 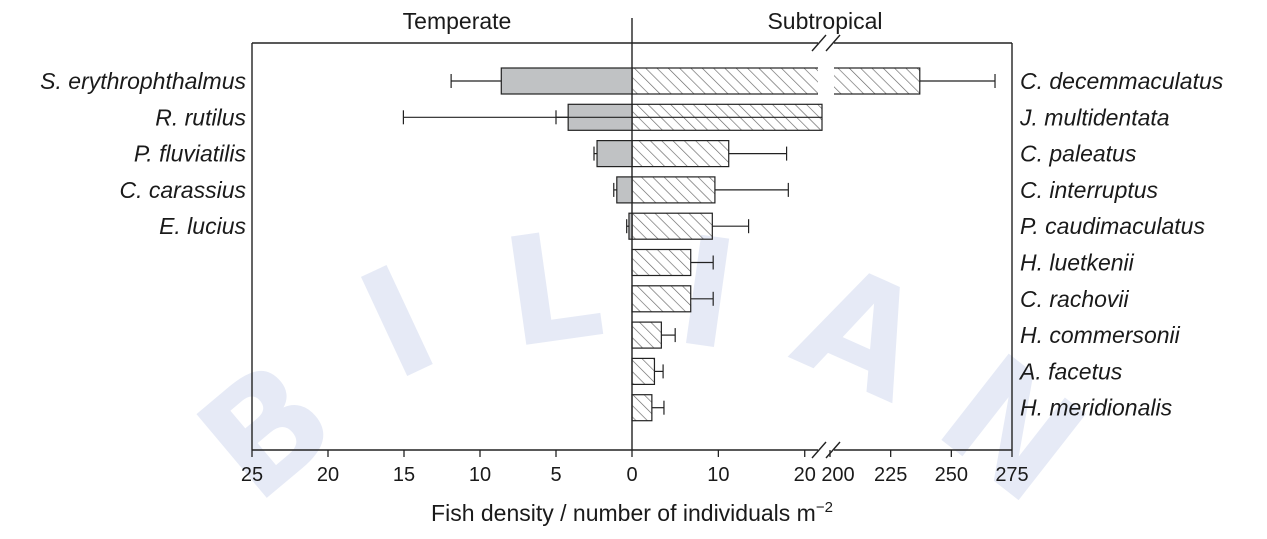 I want to click on species-label-subtropical: C. interruptus, so click(x=1089, y=190).